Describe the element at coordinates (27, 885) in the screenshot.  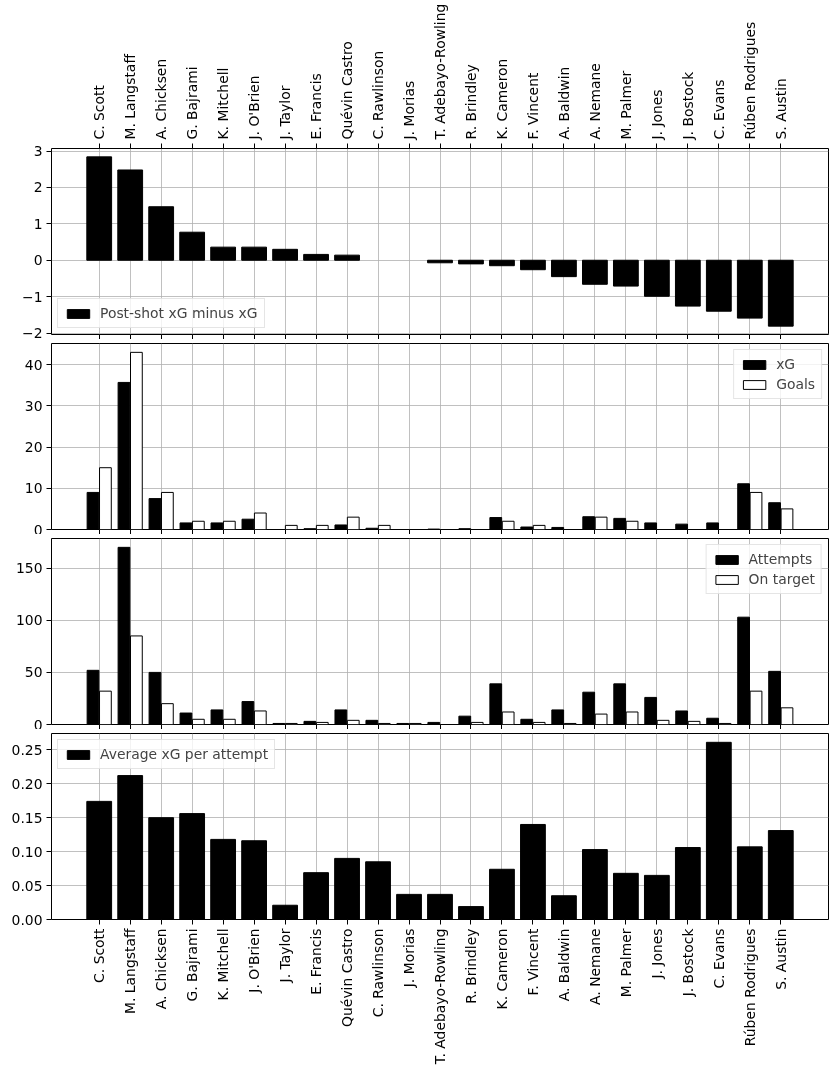
I see `y-tick-label: 0.05` at that location.